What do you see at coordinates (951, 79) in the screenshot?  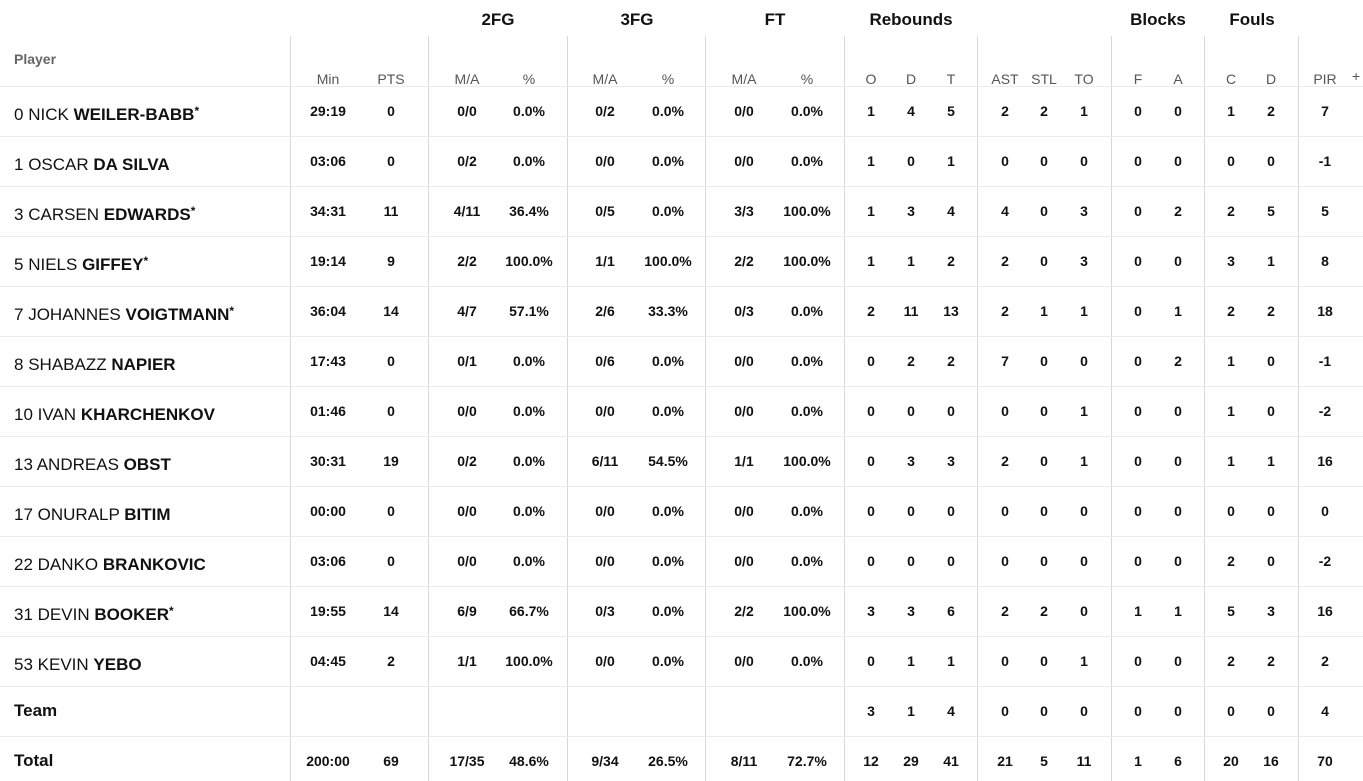 I see `column-header-reb-t: T` at bounding box center [951, 79].